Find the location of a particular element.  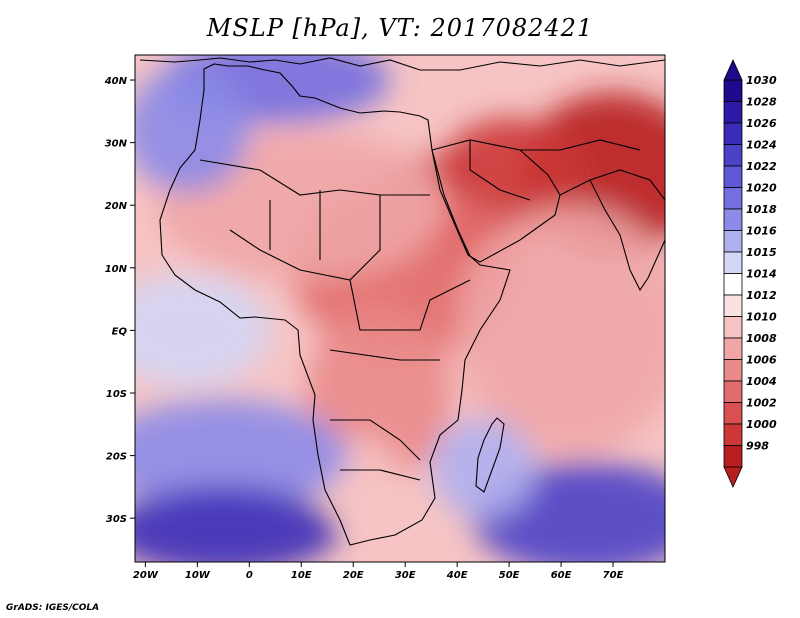

colorbar-label: 1018 is located at coordinates (761, 209).